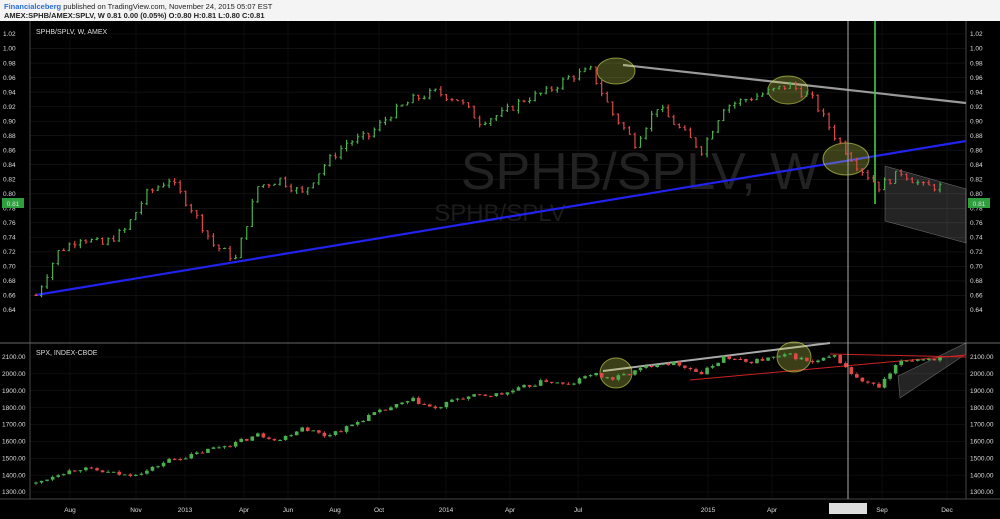 The height and width of the screenshot is (519, 1000). What do you see at coordinates (982, 425) in the screenshot?
I see `y-tick-label-right: 1700.00` at bounding box center [982, 425].